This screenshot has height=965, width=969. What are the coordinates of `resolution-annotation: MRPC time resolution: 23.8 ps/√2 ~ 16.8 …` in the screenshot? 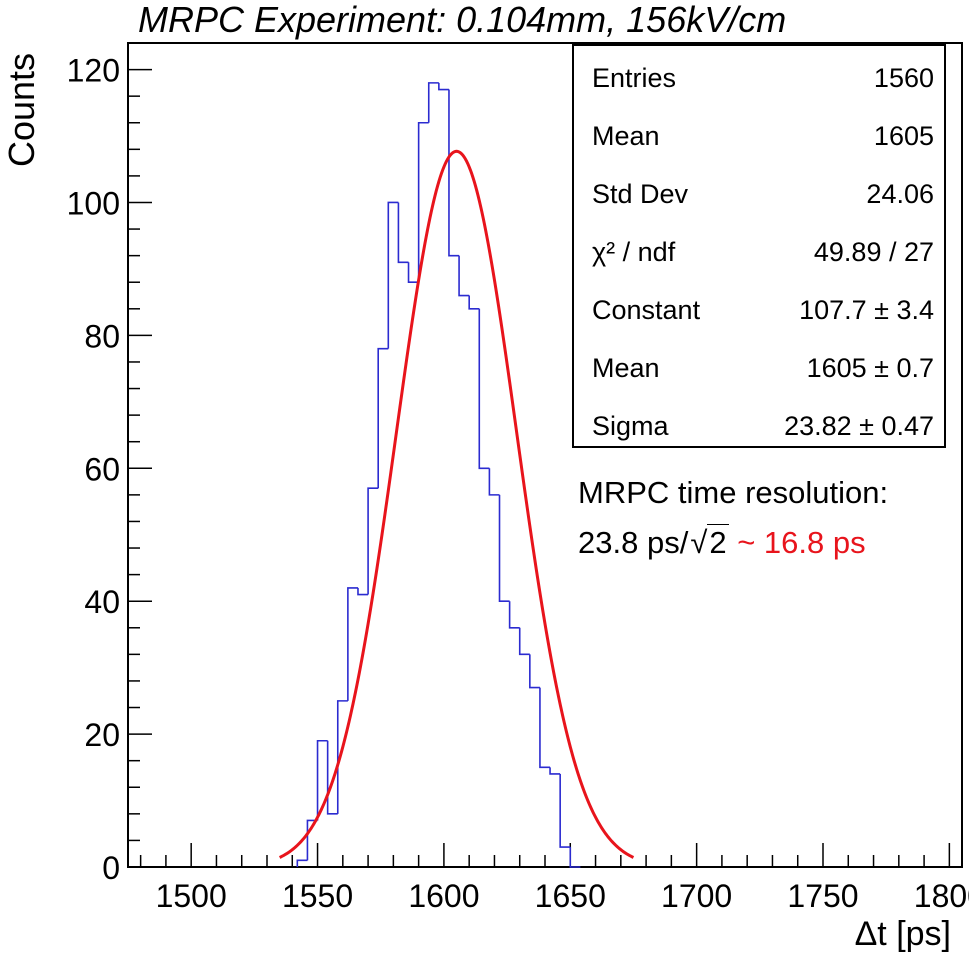 It's located at (733, 518).